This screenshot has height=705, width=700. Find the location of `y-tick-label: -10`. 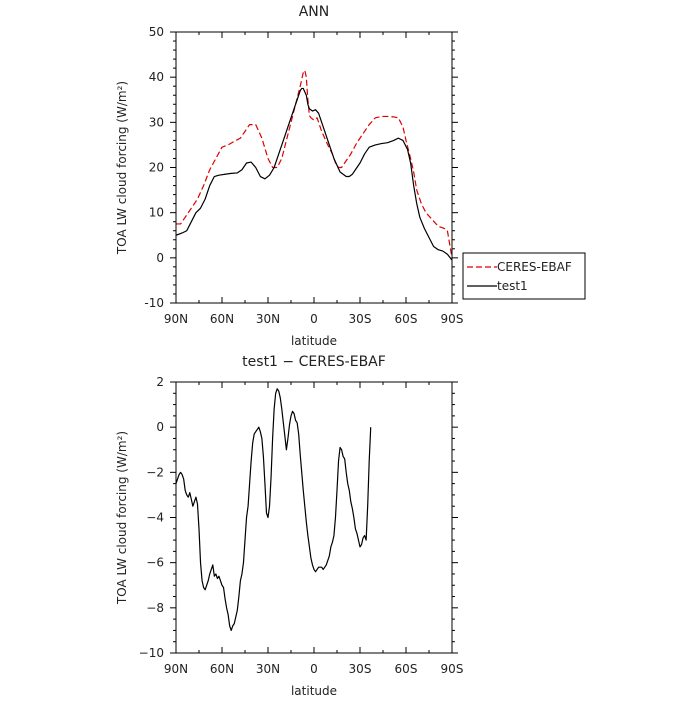

y-tick-label: -10 is located at coordinates (154, 303).